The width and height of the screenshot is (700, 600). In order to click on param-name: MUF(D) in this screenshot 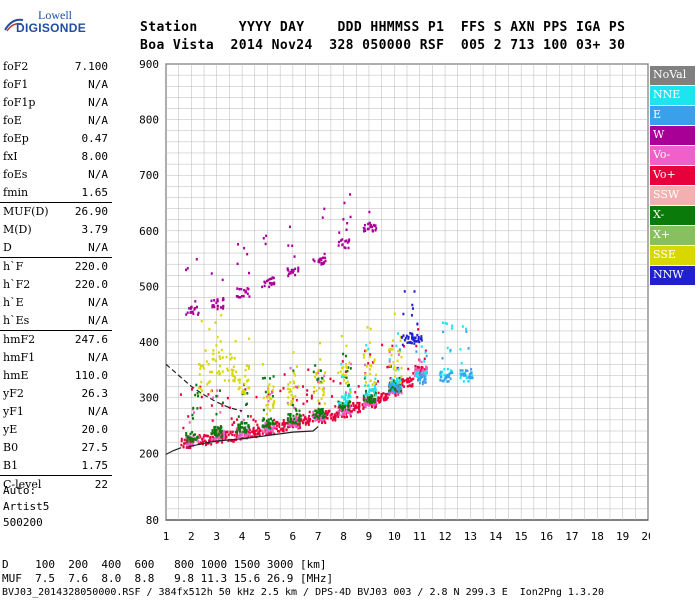, I will do `click(26, 211)`.